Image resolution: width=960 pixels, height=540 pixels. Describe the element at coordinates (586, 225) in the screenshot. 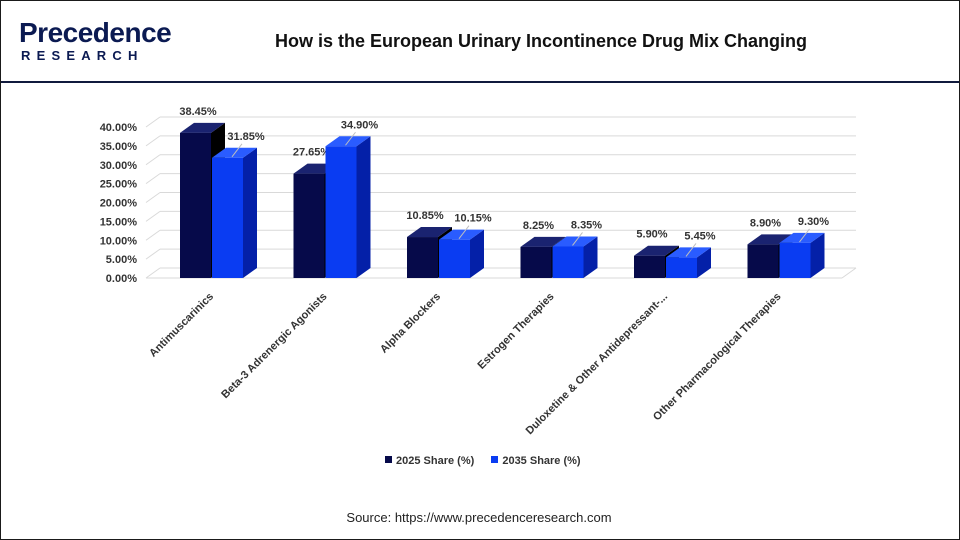

I see `data-label: 8.35%` at that location.